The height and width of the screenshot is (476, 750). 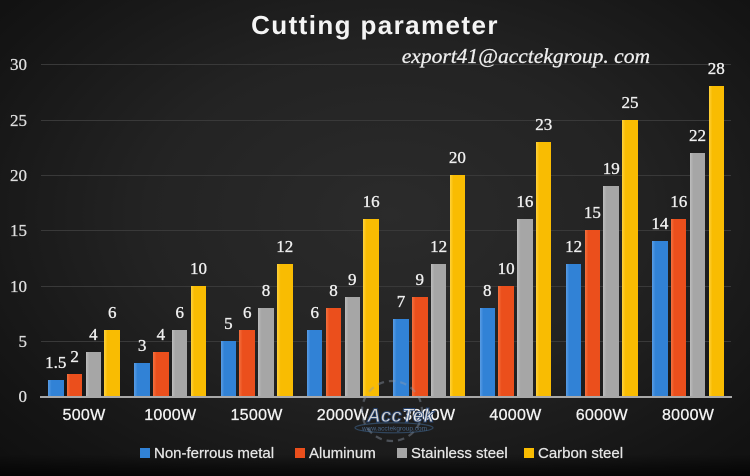 What do you see at coordinates (394, 429) in the screenshot?
I see `svg-text: www.acctekgroup.com` at bounding box center [394, 429].